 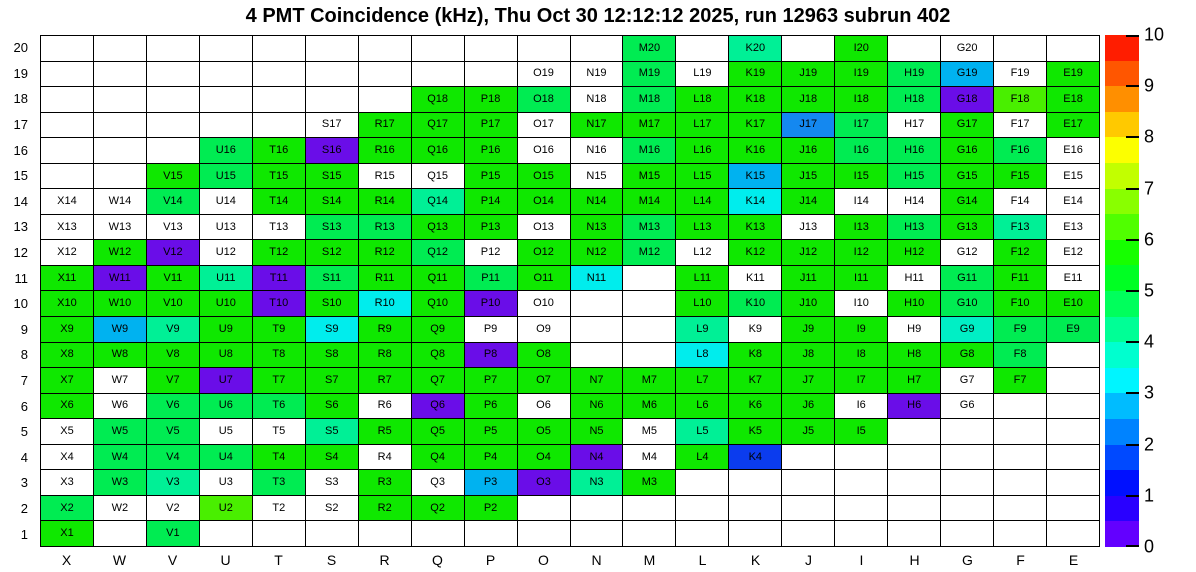 I want to click on heatmap-cell: V13, so click(x=172, y=227).